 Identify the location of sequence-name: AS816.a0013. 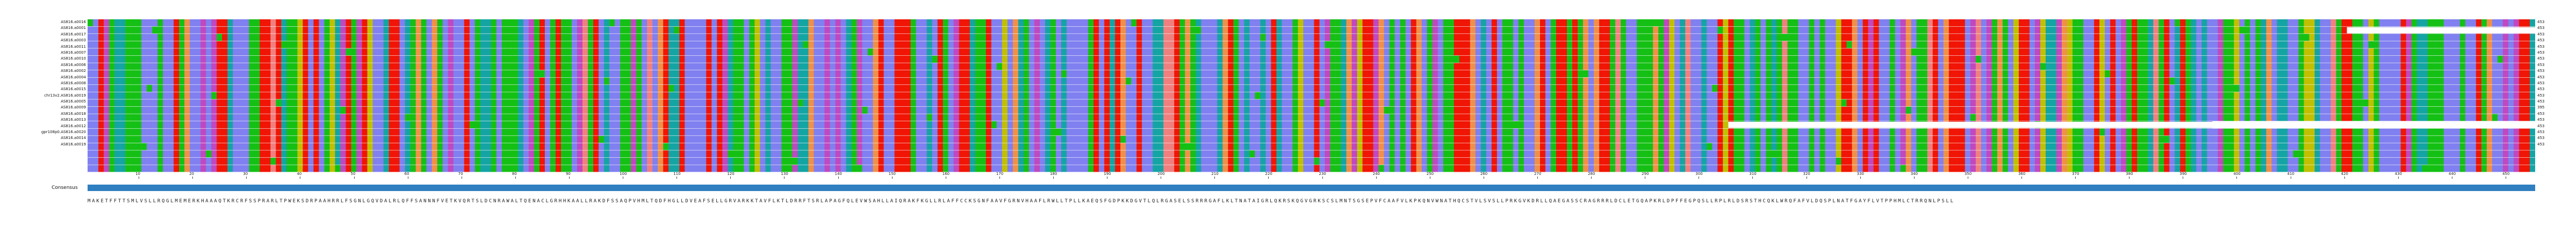
(73, 120).